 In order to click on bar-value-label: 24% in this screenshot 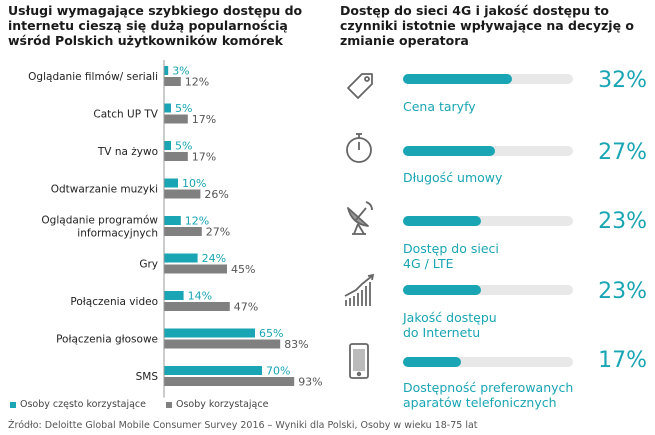, I will do `click(214, 258)`.